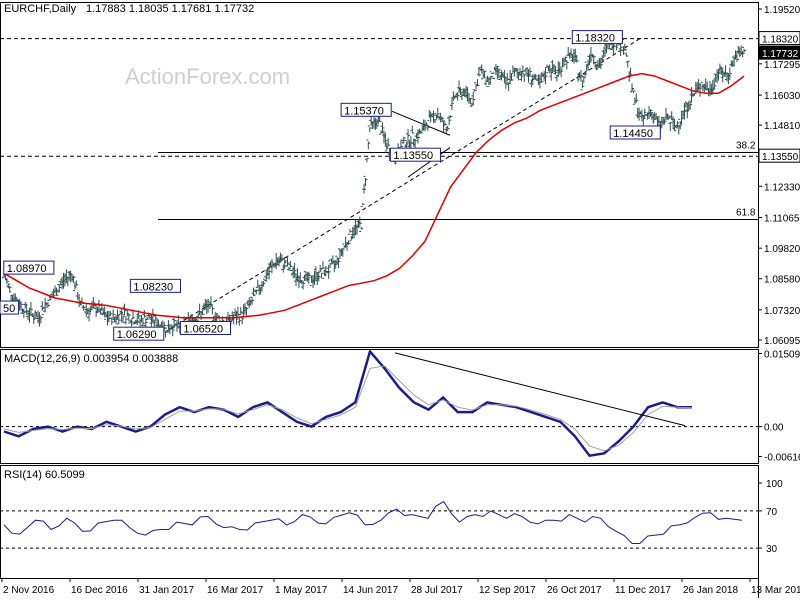 The width and height of the screenshot is (800, 600). Describe the element at coordinates (29, 590) in the screenshot. I see `x-tick-label: 2 Nov 2016` at that location.